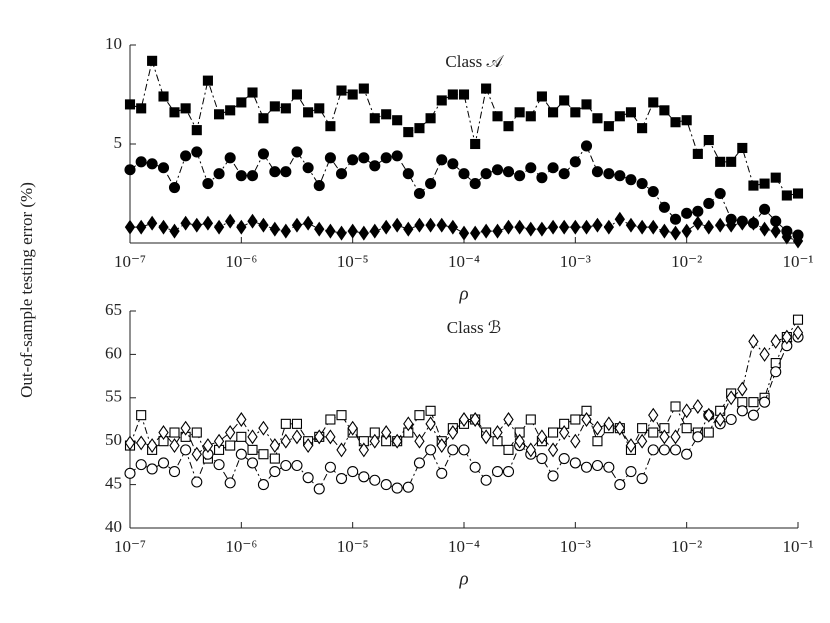 The height and width of the screenshot is (623, 830). Describe the element at coordinates (353, 546) in the screenshot. I see `x-tick-label: 10⁻⁵` at that location.